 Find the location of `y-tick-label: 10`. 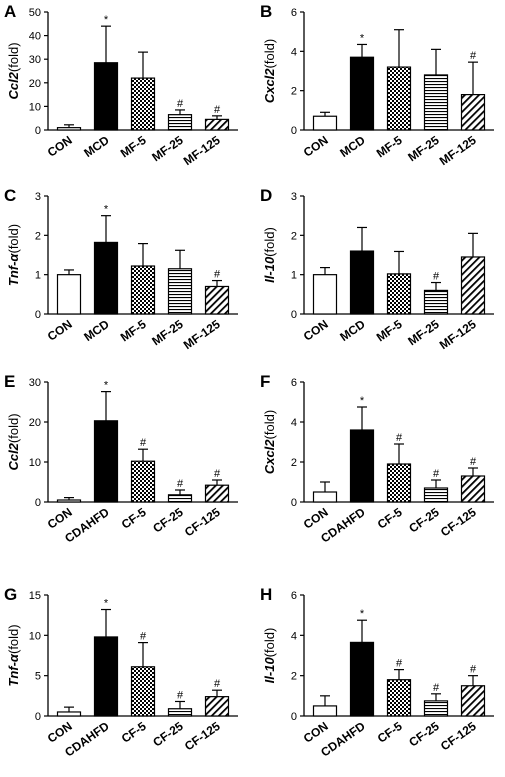

y-tick-label: 10 is located at coordinates (35, 463).